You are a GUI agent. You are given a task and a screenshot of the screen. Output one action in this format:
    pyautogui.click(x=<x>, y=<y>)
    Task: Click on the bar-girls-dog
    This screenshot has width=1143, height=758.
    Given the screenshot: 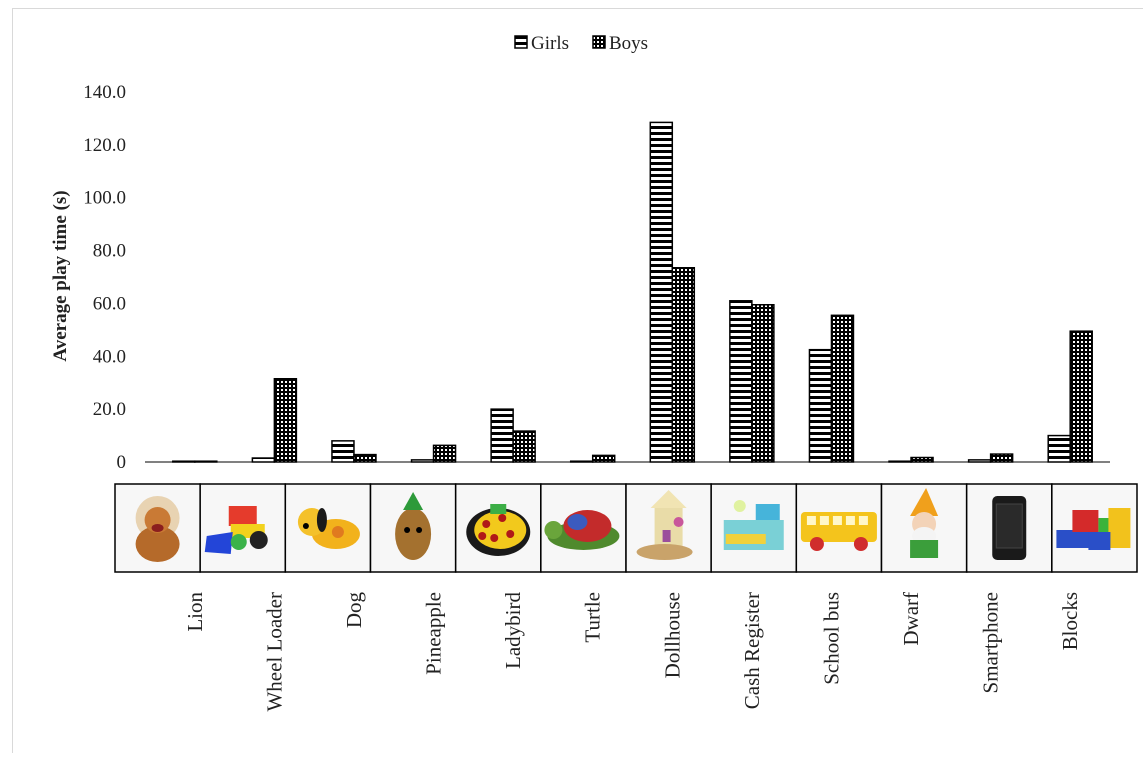 What is the action you would take?
    pyautogui.click(x=343, y=451)
    